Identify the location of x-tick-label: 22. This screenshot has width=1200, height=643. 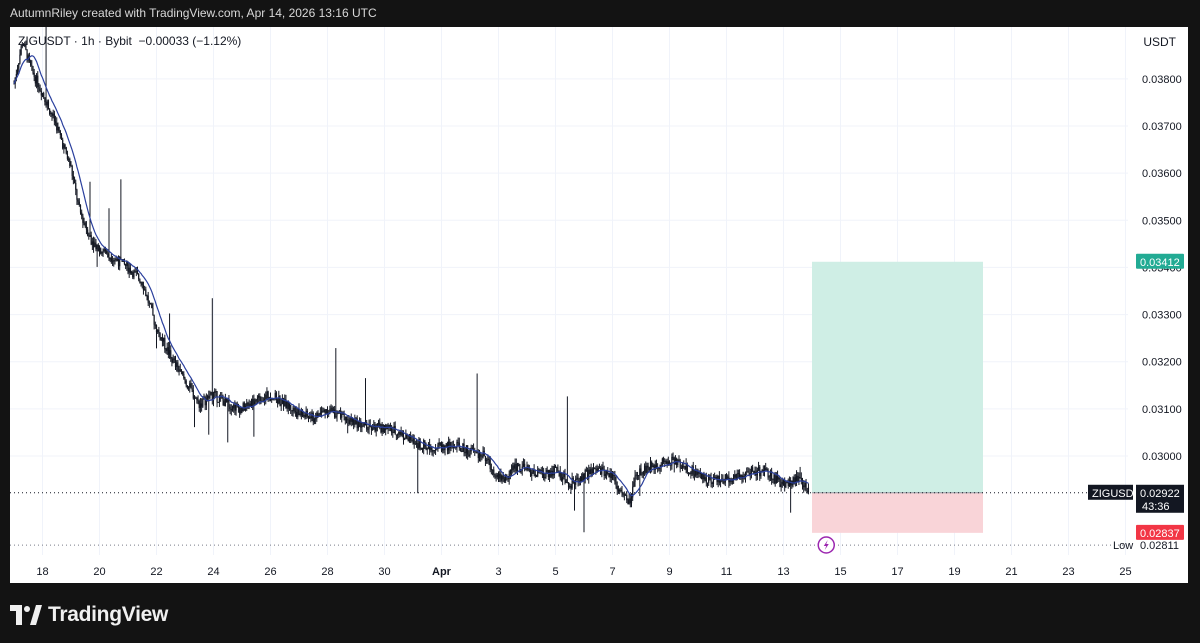
(156, 572).